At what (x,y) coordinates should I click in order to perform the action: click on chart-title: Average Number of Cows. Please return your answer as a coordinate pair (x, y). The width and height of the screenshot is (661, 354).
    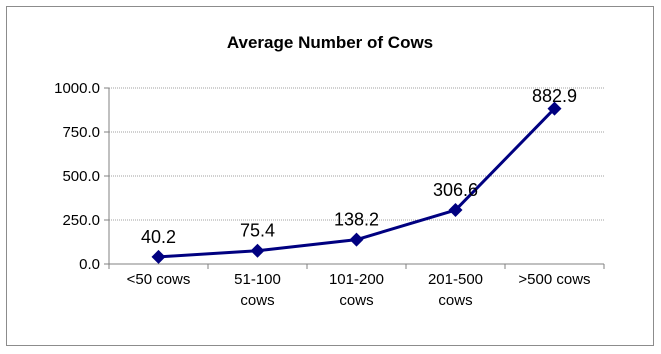
    Looking at the image, I should click on (330, 42).